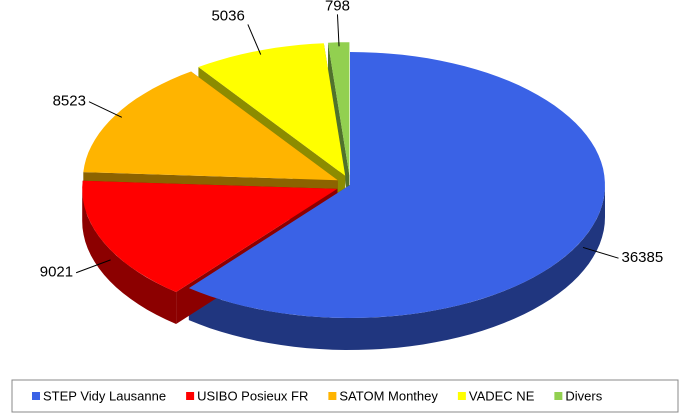  I want to click on legend-label: STEP Vidy Lausanne, so click(104, 395).